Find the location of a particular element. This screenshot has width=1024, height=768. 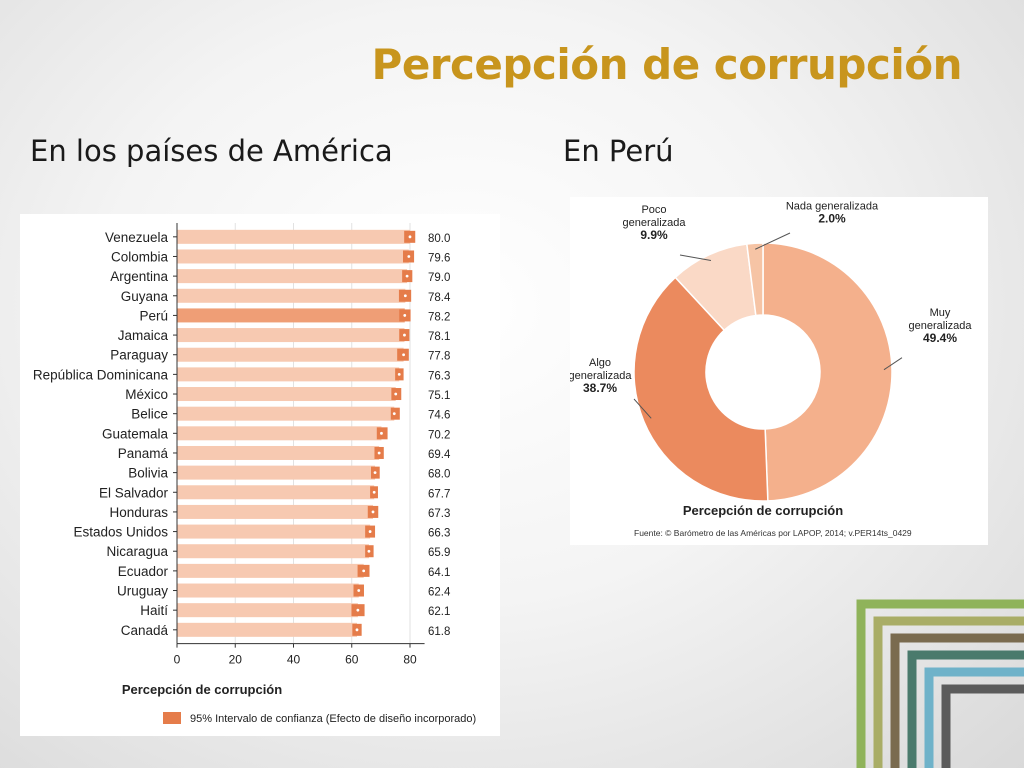

category-label: Venezuela is located at coordinates (137, 237).